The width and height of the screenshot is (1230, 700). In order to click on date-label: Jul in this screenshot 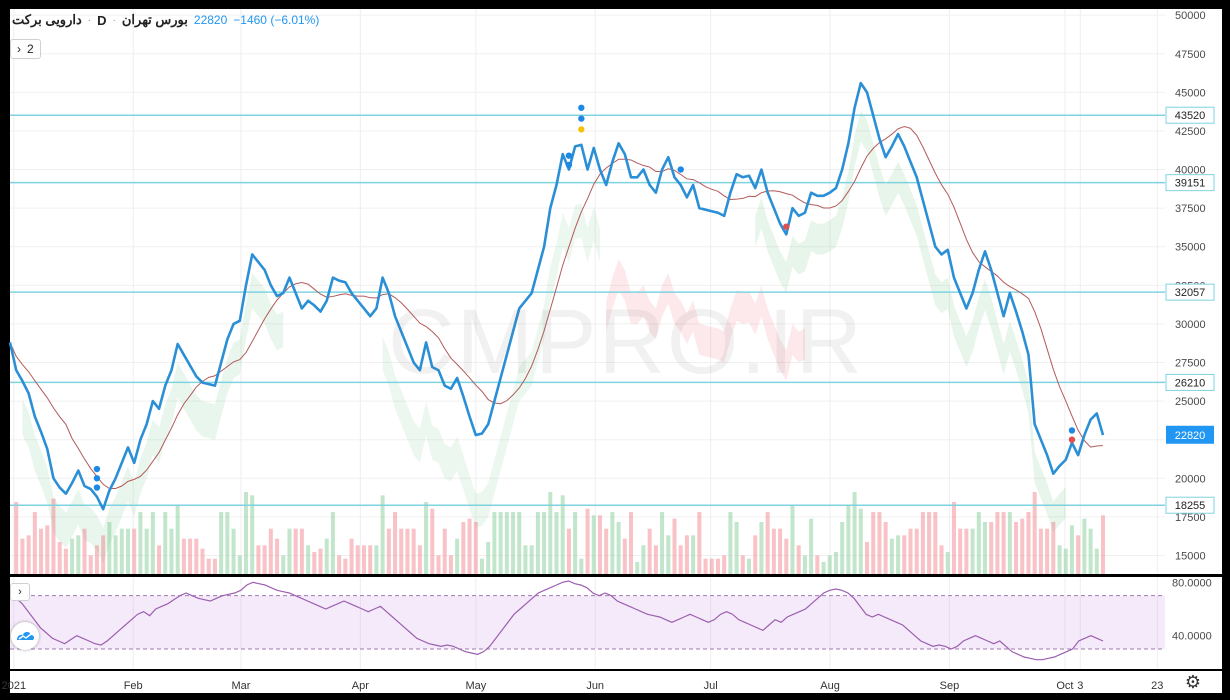, I will do `click(711, 686)`.